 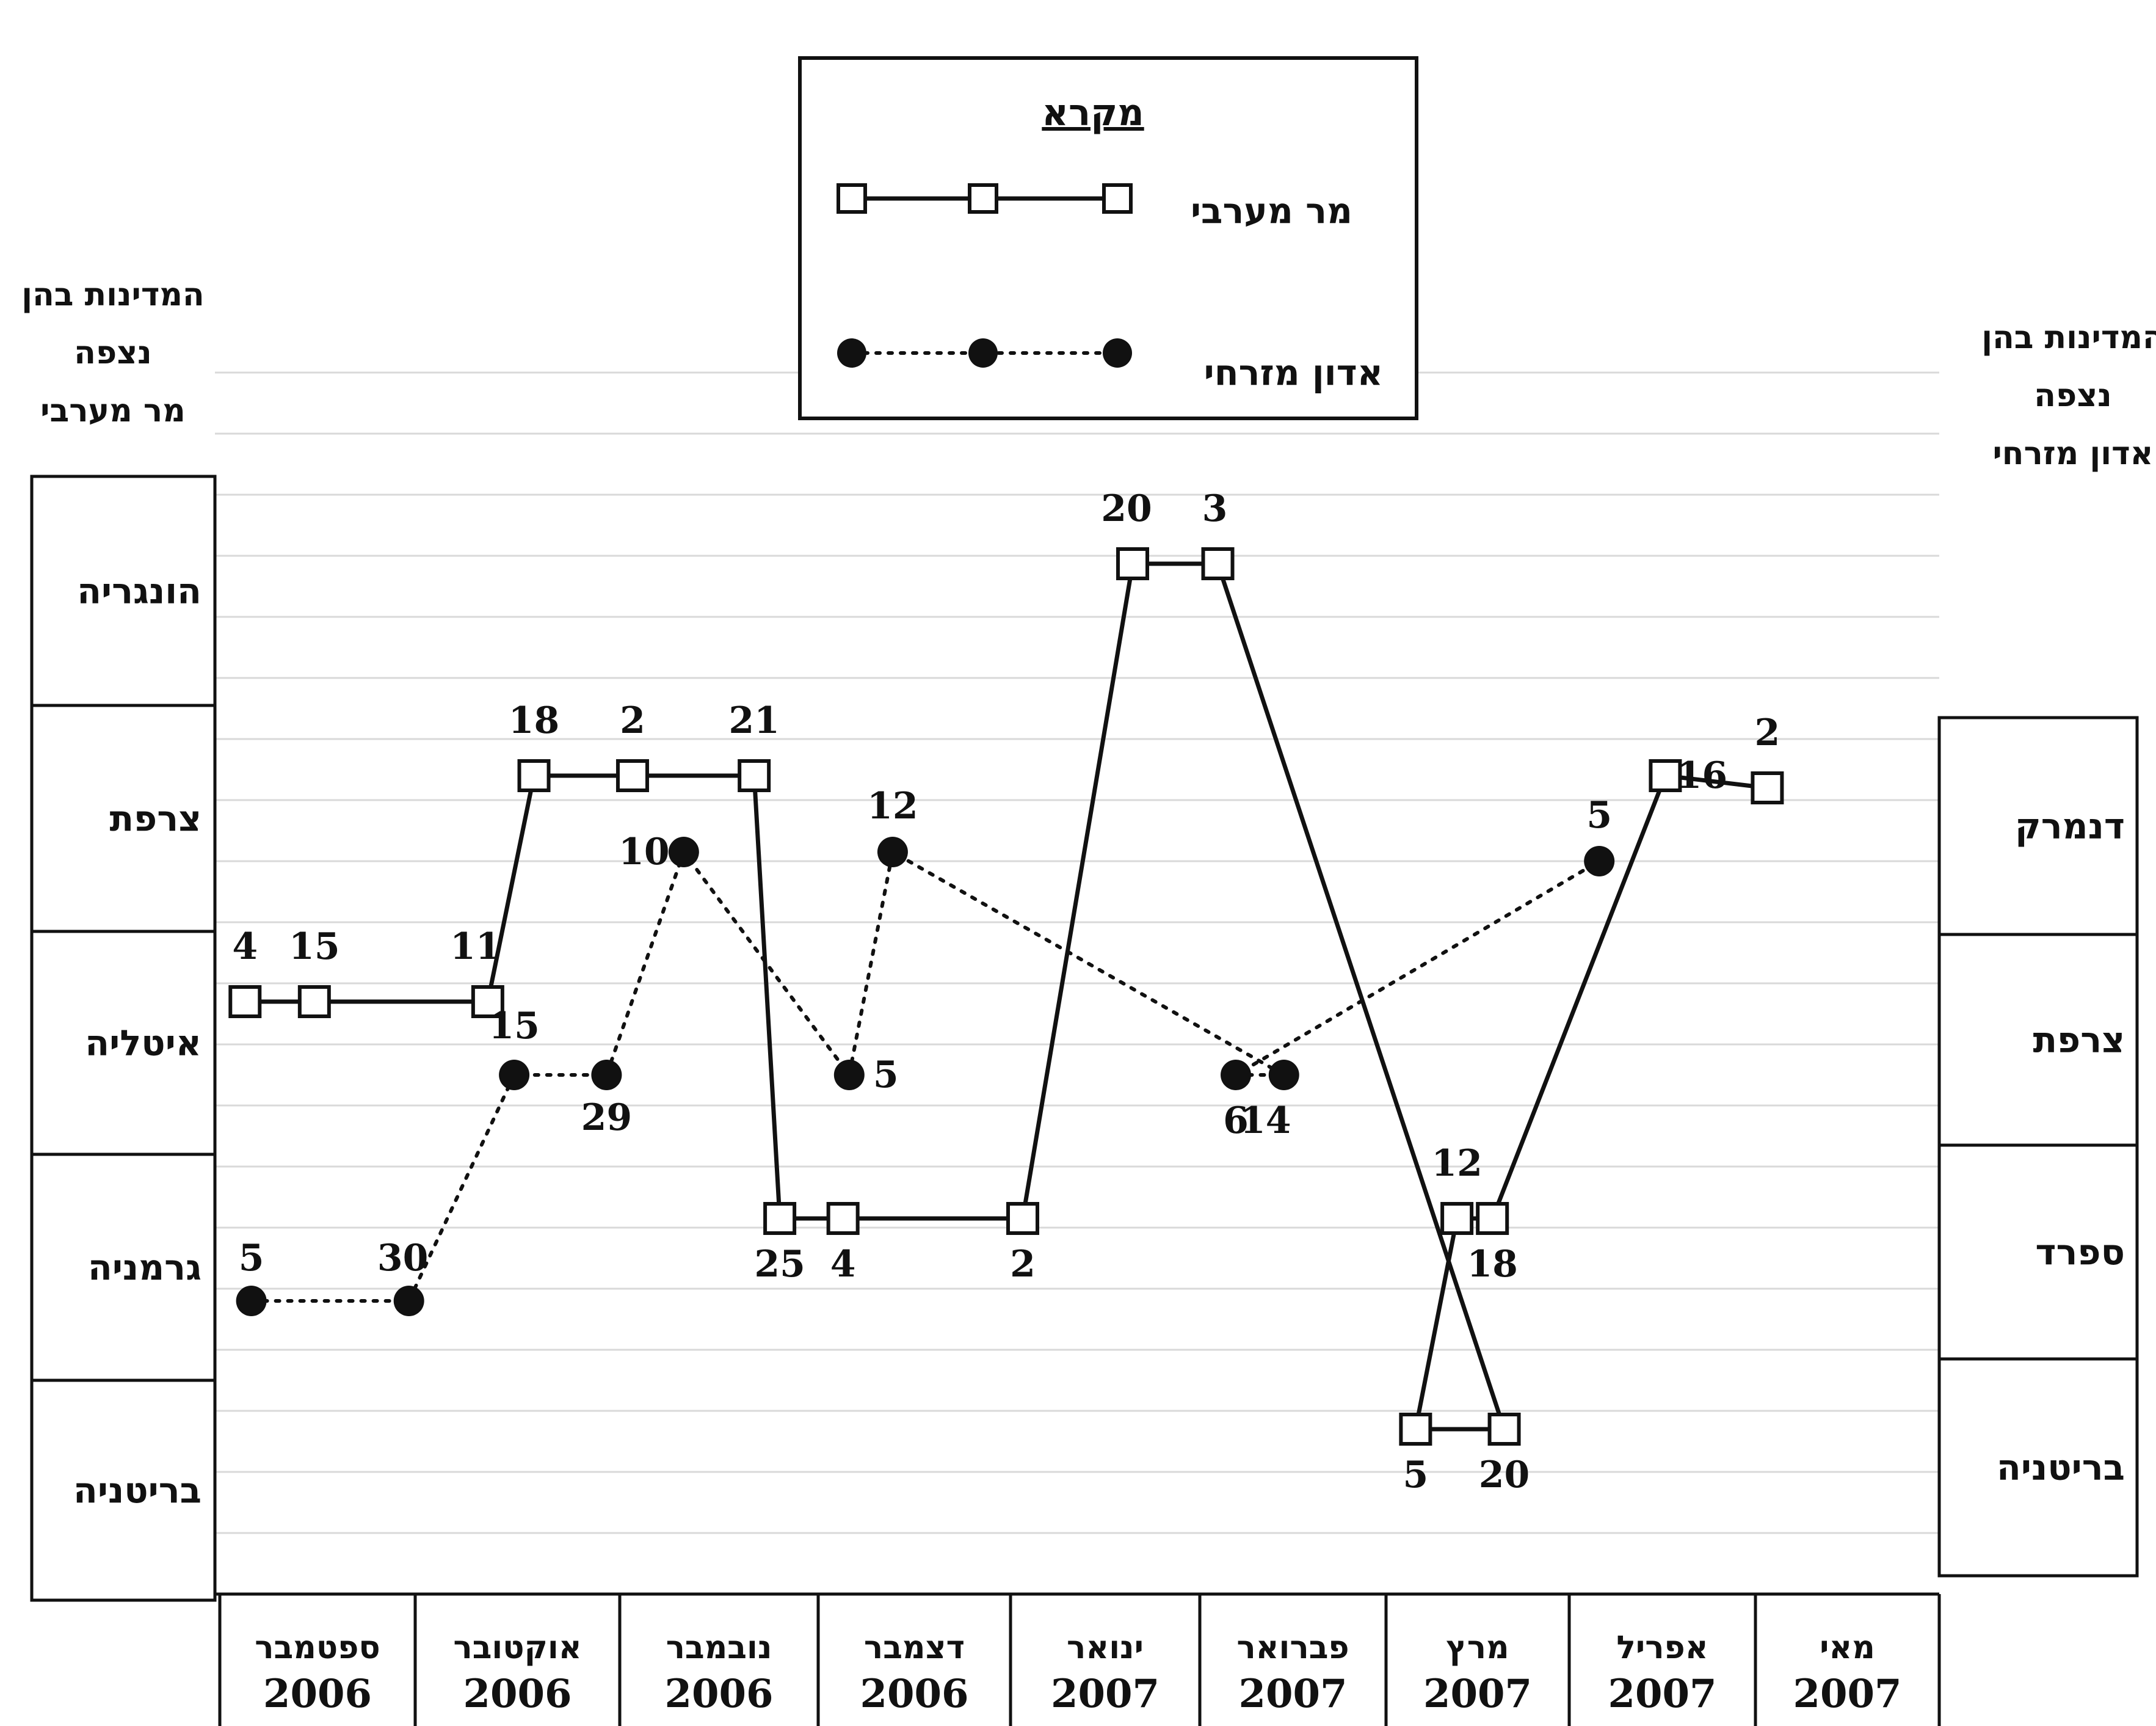 What do you see at coordinates (1271, 211) in the screenshot?
I see `legend-west-name: מר מערבי` at bounding box center [1271, 211].